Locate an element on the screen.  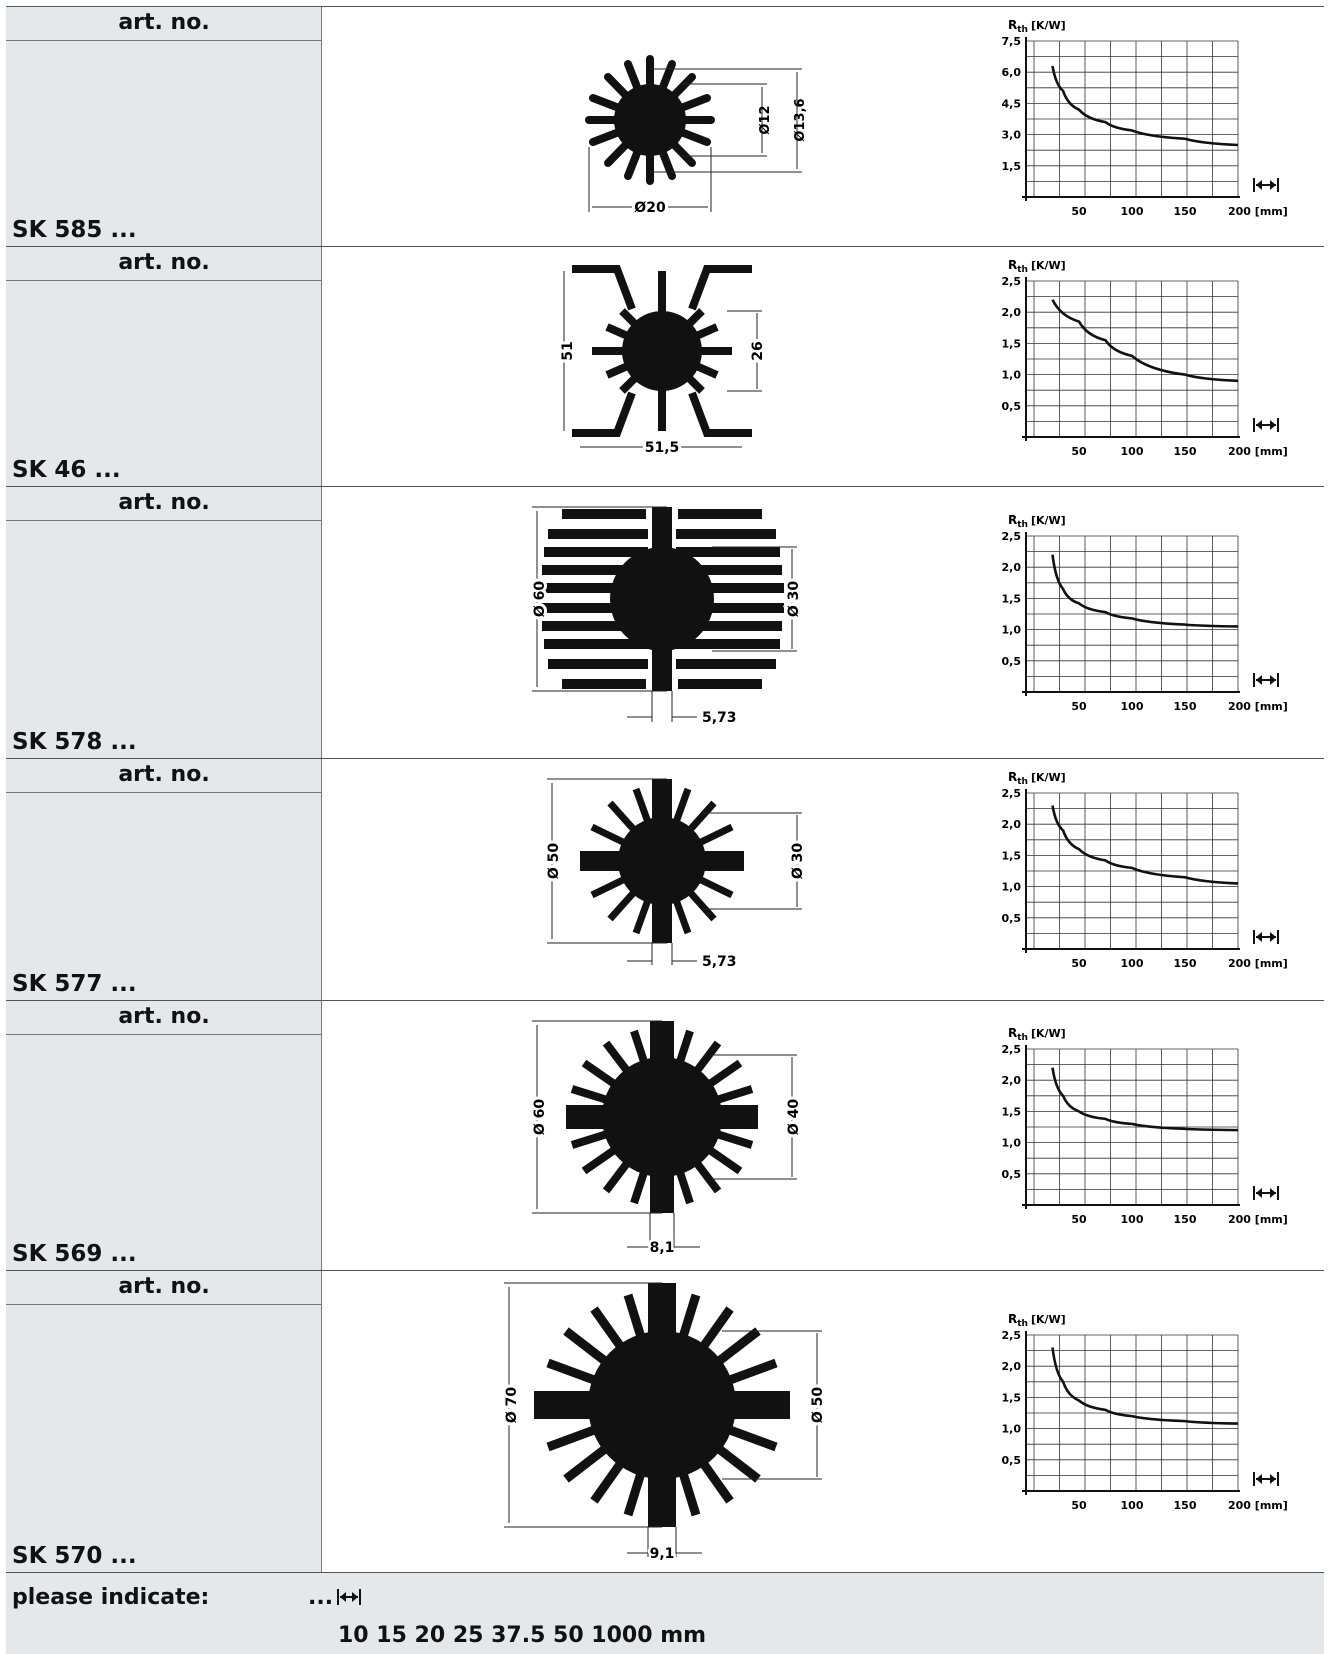
dim-label-a: Ø12 is located at coordinates (765, 119).